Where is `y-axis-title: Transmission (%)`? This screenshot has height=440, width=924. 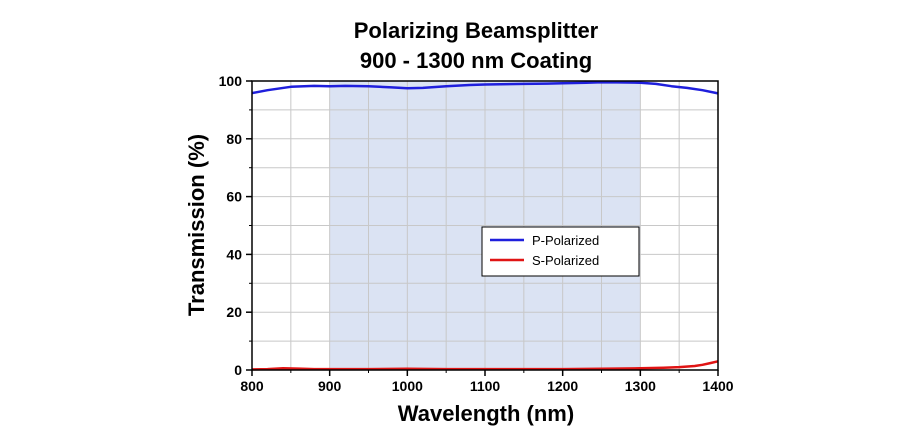
y-axis-title: Transmission (%) is located at coordinates (196, 225).